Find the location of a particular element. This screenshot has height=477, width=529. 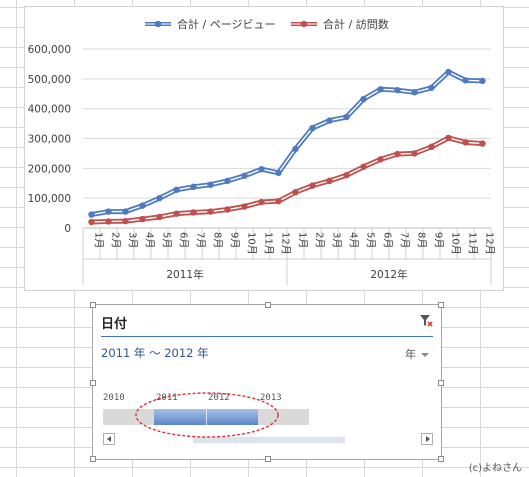

time-level-dropdown: 年 is located at coordinates (417, 354).